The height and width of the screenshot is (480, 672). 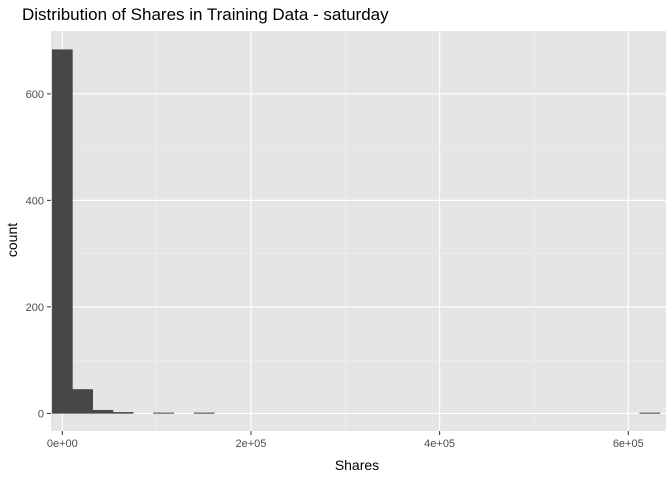 I want to click on y-tick-label: 0, so click(x=41, y=414).